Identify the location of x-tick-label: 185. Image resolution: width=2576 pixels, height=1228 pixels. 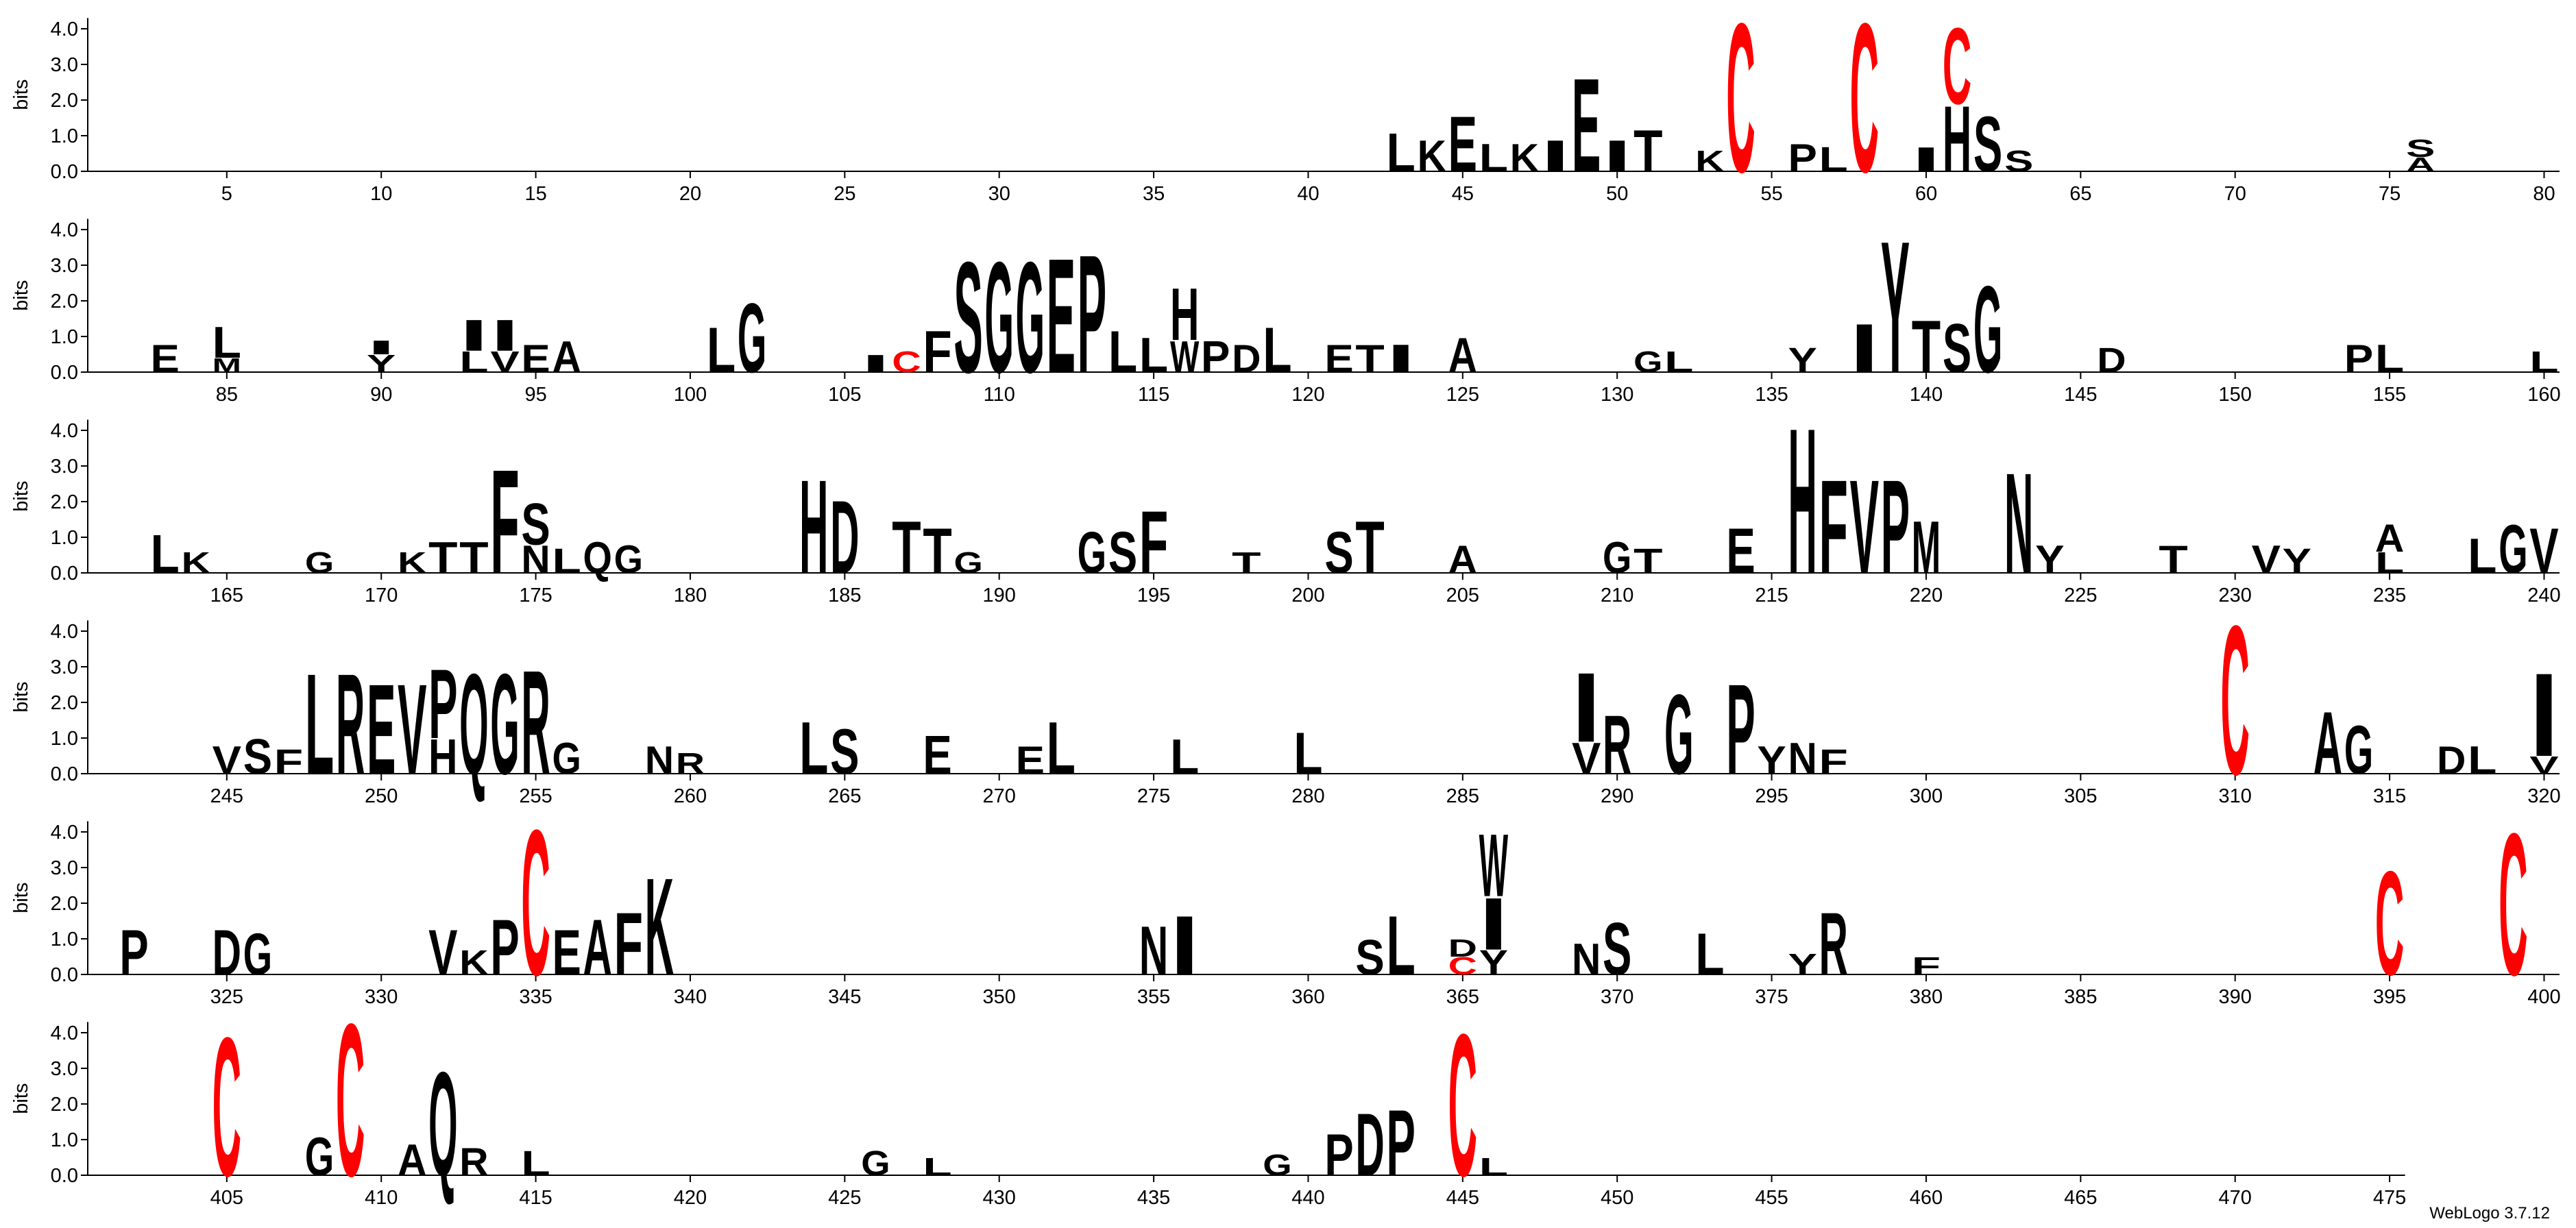
(844, 595).